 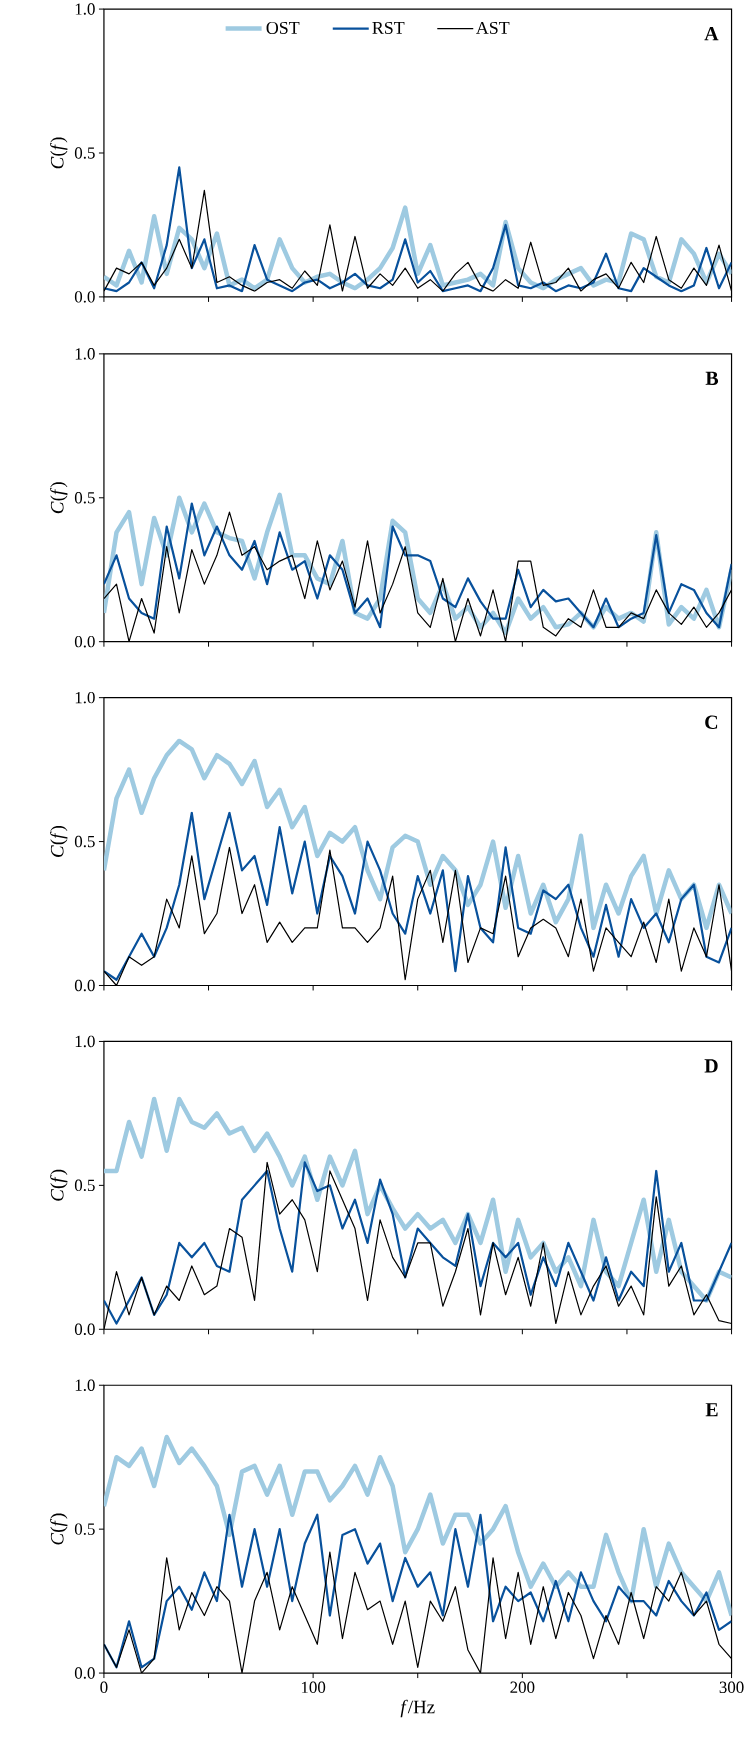 I want to click on annotation: C, so click(x=711, y=722).